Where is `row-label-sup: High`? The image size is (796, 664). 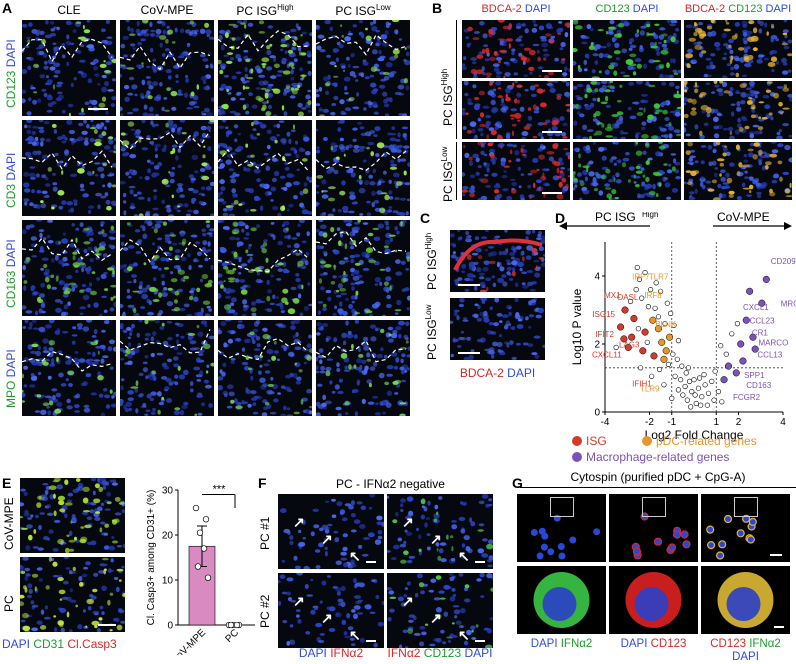
row-label-sup: High is located at coordinates (444, 77).